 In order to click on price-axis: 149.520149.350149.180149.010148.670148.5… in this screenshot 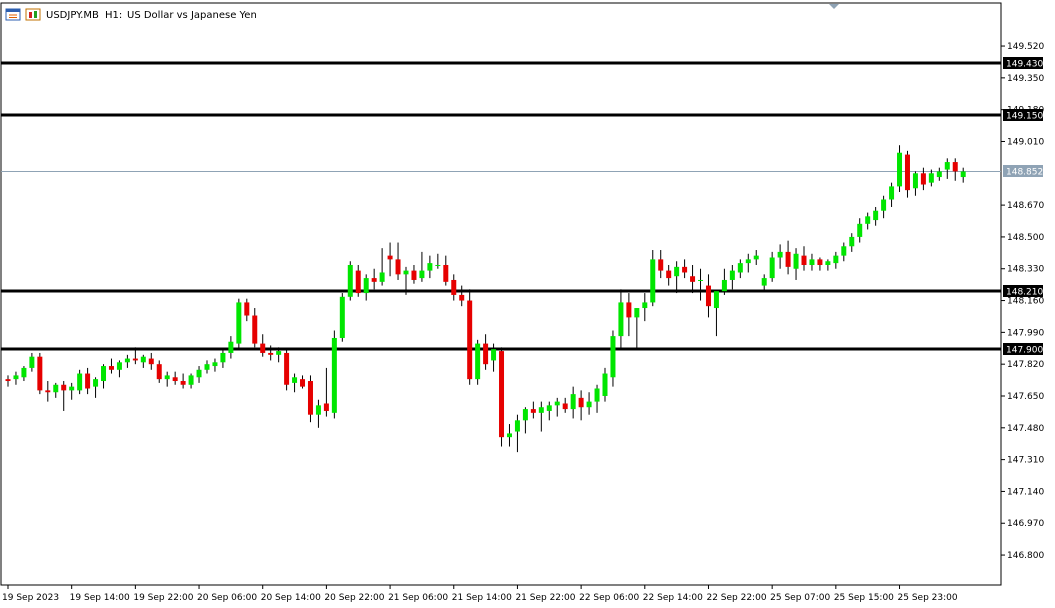, I will do `click(1022, 301)`.